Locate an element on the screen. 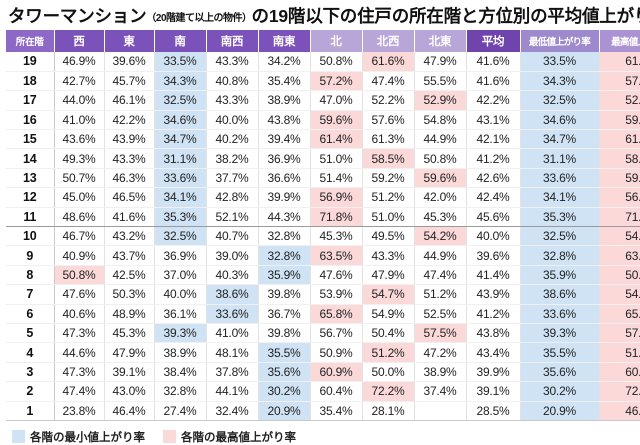 The height and width of the screenshot is (445, 640). cell-west: 49.3% is located at coordinates (79, 158).